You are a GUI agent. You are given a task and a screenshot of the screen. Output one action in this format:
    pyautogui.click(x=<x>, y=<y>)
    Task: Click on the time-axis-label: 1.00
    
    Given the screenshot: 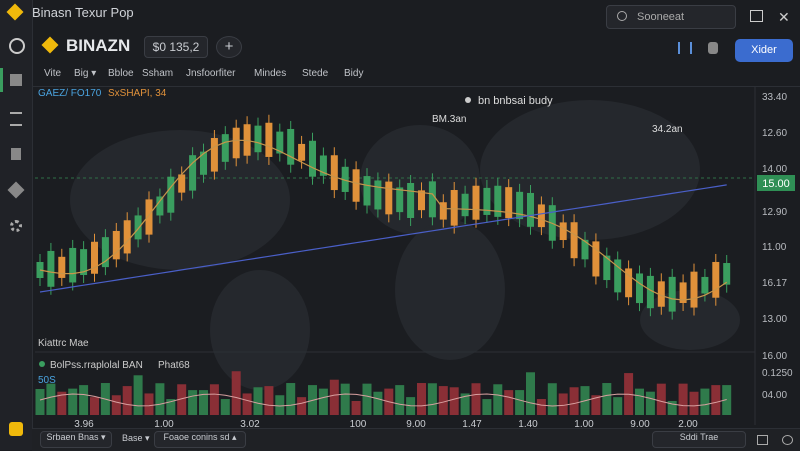 What is the action you would take?
    pyautogui.click(x=584, y=424)
    